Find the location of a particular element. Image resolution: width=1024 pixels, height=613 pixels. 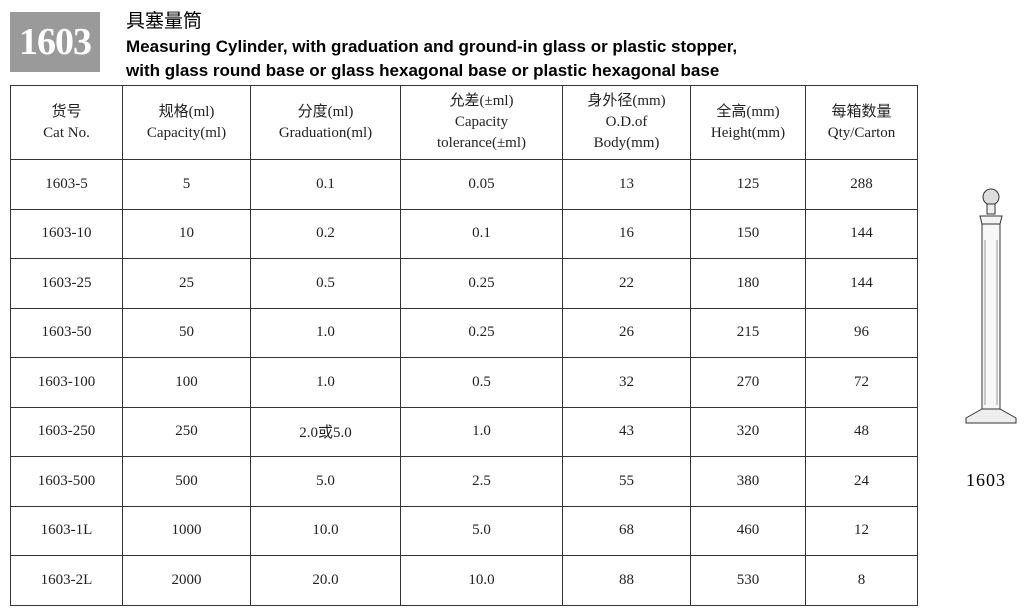

cell: 1603-2L is located at coordinates (66, 580).